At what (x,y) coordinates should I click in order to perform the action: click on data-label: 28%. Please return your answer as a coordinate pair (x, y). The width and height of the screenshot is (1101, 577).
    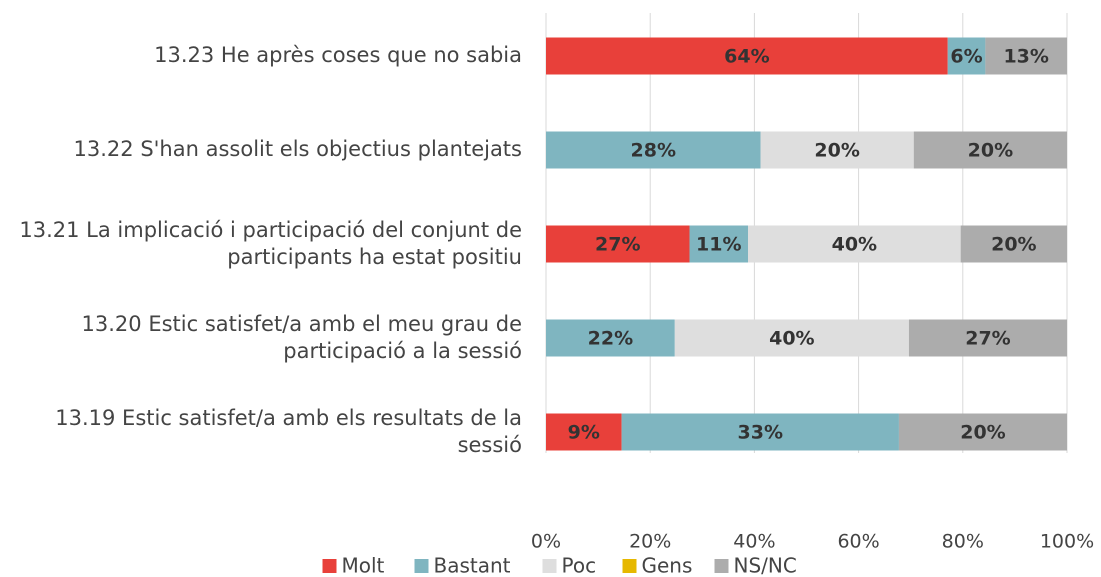
    Looking at the image, I should click on (653, 151).